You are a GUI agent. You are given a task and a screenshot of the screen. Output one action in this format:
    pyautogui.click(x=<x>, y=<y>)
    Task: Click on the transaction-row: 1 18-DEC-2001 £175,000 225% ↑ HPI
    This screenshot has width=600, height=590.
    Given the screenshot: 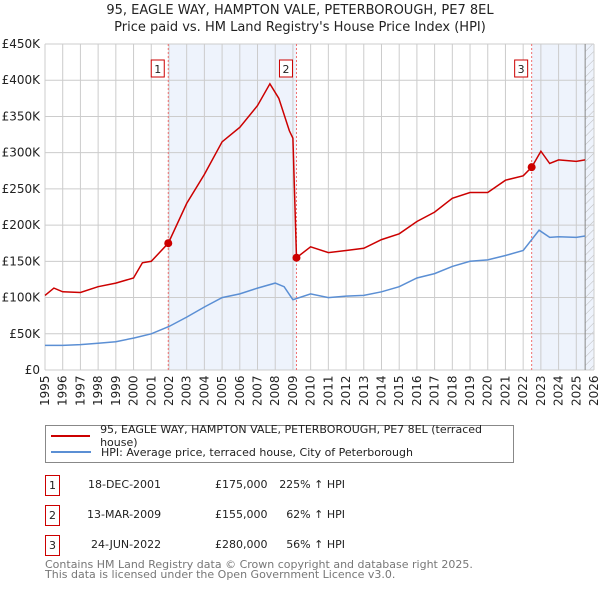 What is the action you would take?
    pyautogui.click(x=245, y=485)
    